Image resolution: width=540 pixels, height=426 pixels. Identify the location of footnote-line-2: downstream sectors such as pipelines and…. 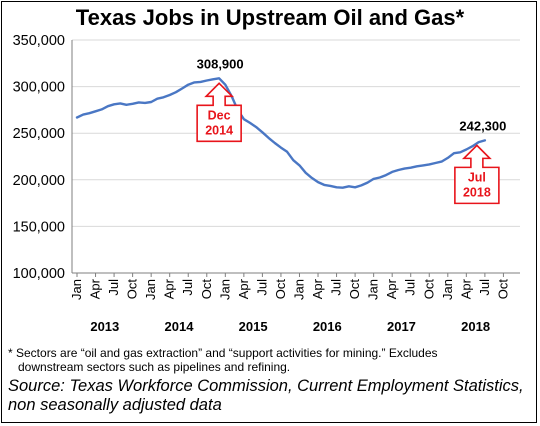
(154, 367).